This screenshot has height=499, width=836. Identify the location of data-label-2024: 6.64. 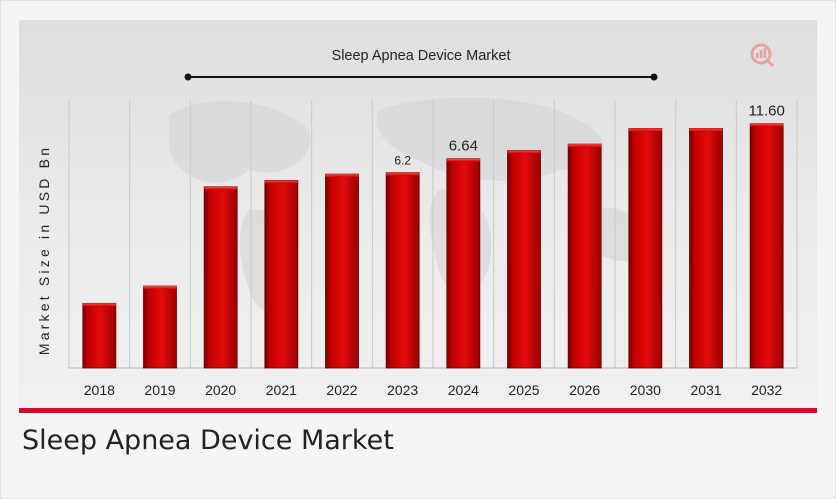
(463, 146).